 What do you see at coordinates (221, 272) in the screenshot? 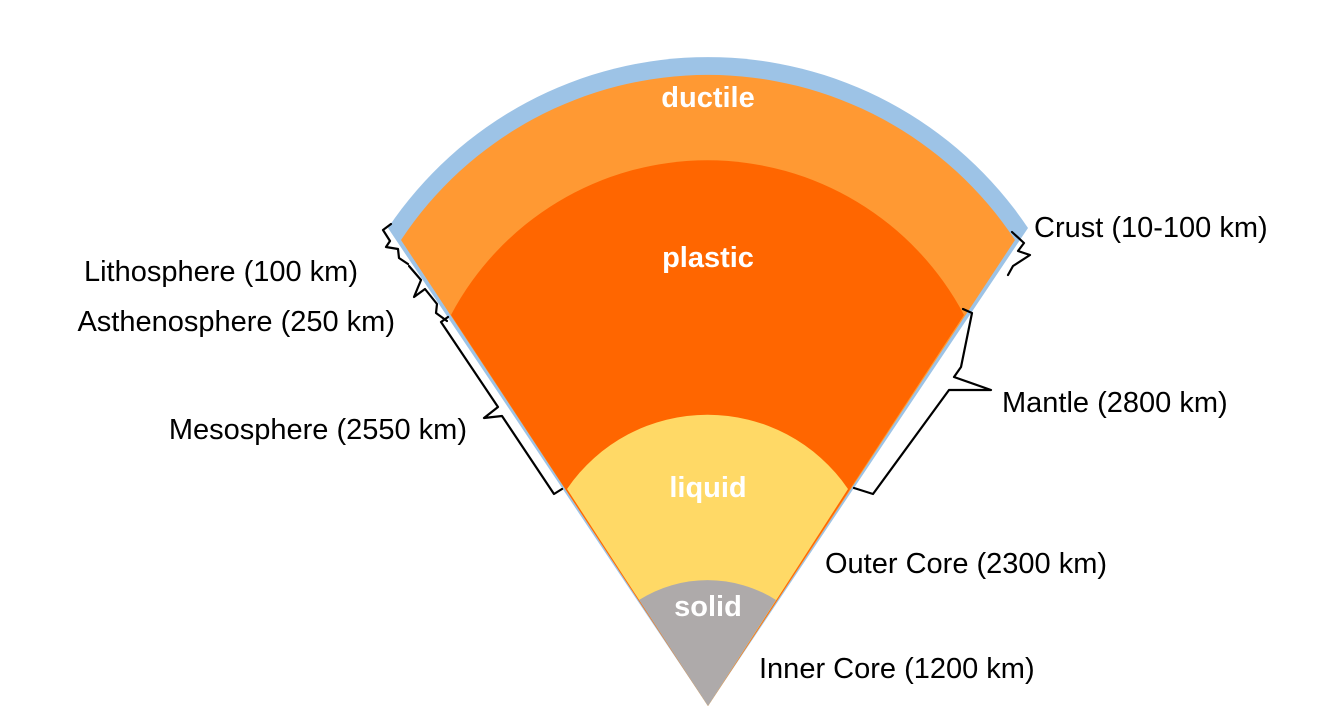
I see `lithosphere-label: Lithosphere (100 km)` at bounding box center [221, 272].